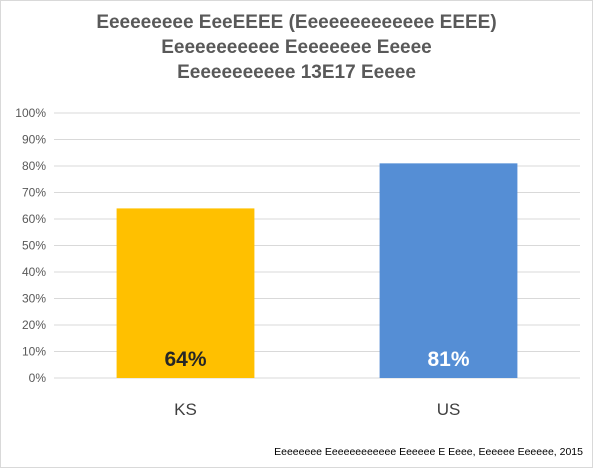 This screenshot has height=468, width=593. Describe the element at coordinates (185, 293) in the screenshot. I see `bar-ks` at that location.